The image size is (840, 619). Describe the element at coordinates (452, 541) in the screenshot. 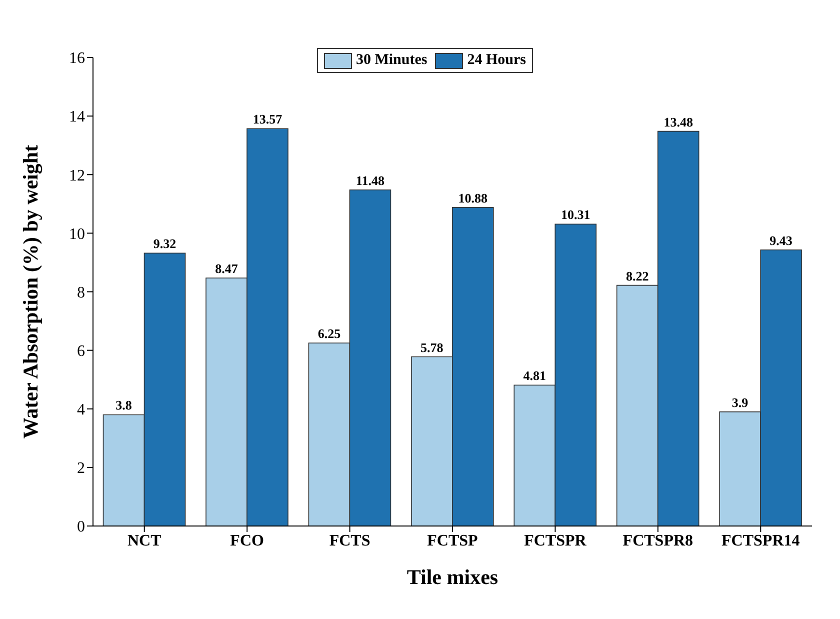

I see `x-tick-label: FCTSP` at that location.